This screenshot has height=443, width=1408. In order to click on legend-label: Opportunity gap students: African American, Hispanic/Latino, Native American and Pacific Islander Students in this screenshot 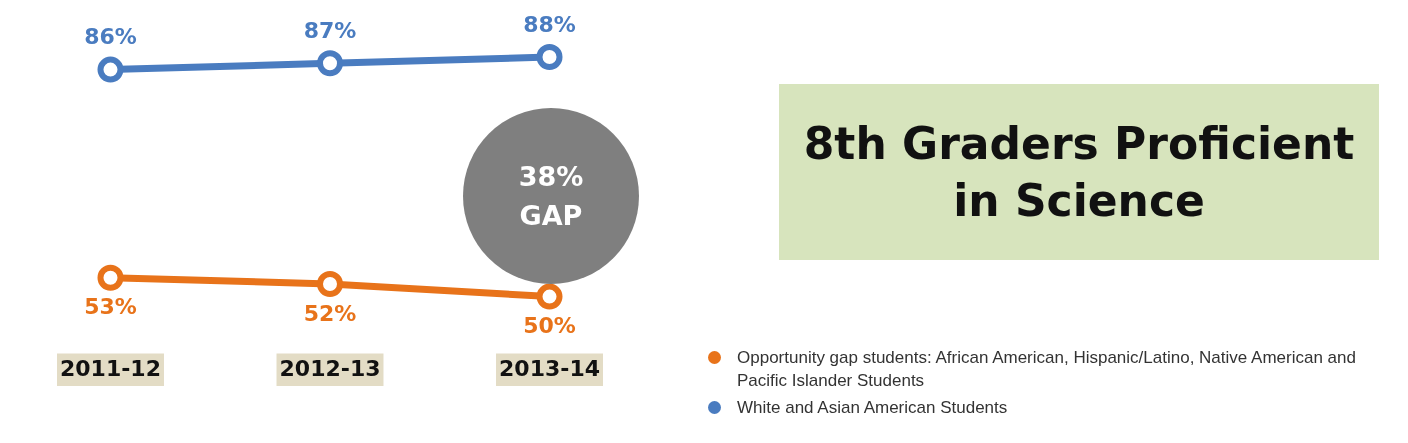, I will do `click(1047, 369)`.